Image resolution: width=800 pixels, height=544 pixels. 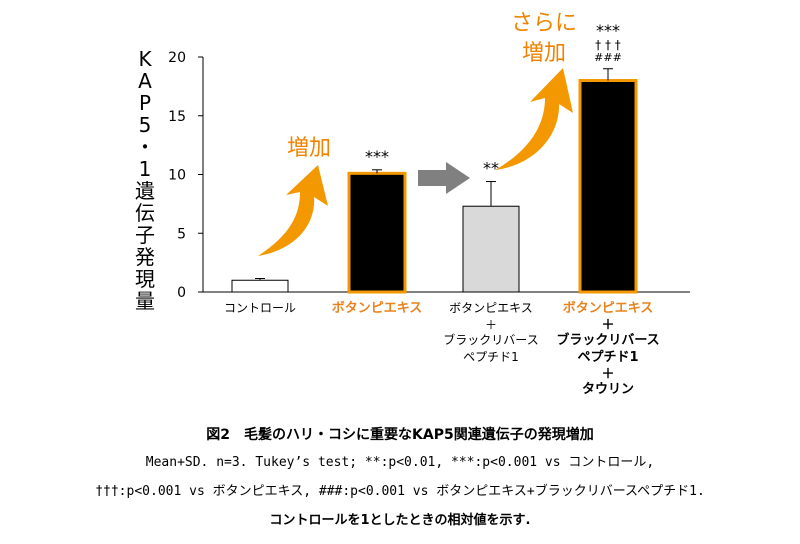 I want to click on y-axis-label-char: 量, so click(x=145, y=301).